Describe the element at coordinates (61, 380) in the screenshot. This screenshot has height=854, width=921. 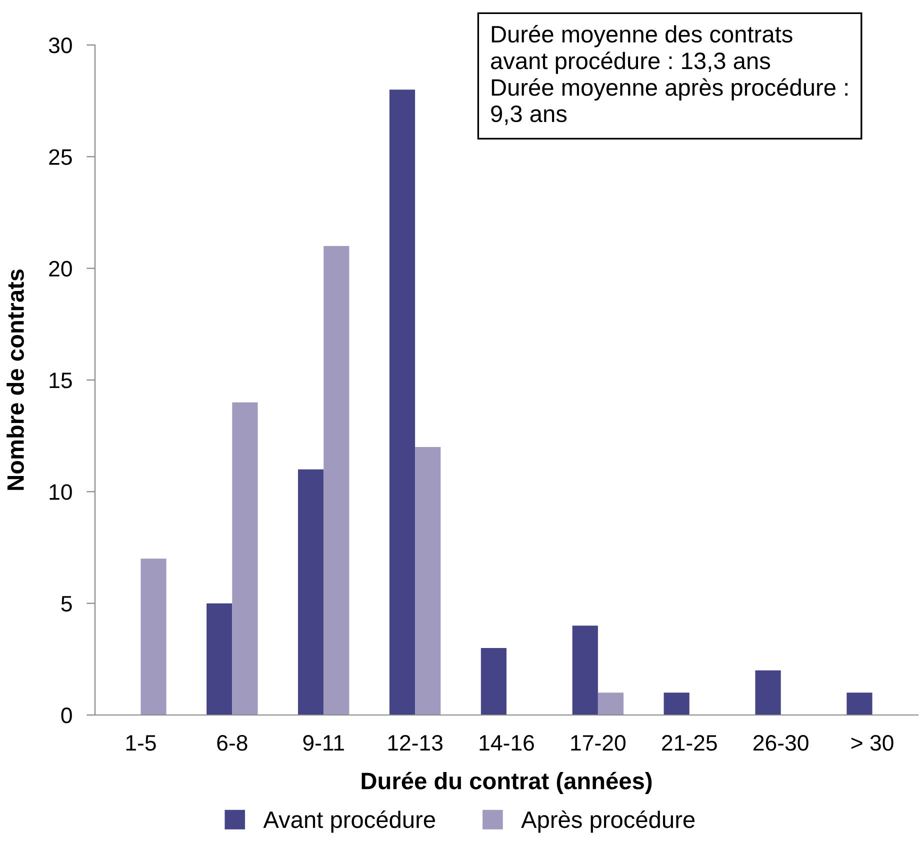
I see `y-tick-label: 15` at that location.